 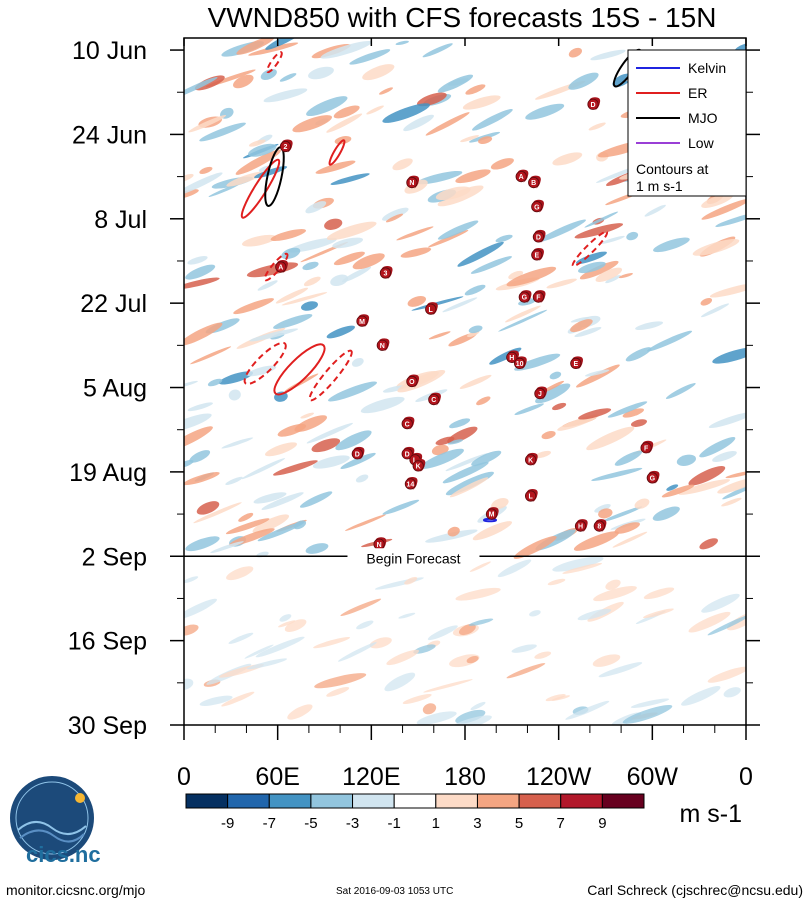 What do you see at coordinates (531, 459) in the screenshot?
I see `storm-marker: K` at bounding box center [531, 459].